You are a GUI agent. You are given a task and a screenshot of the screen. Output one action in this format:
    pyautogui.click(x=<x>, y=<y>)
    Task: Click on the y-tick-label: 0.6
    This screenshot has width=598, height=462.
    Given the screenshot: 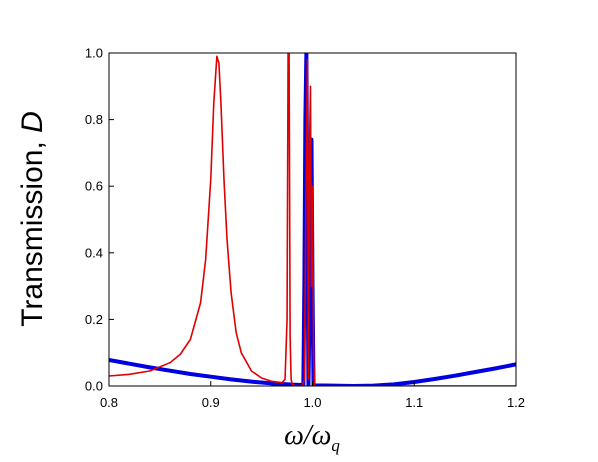 What is the action you would take?
    pyautogui.click(x=94, y=186)
    